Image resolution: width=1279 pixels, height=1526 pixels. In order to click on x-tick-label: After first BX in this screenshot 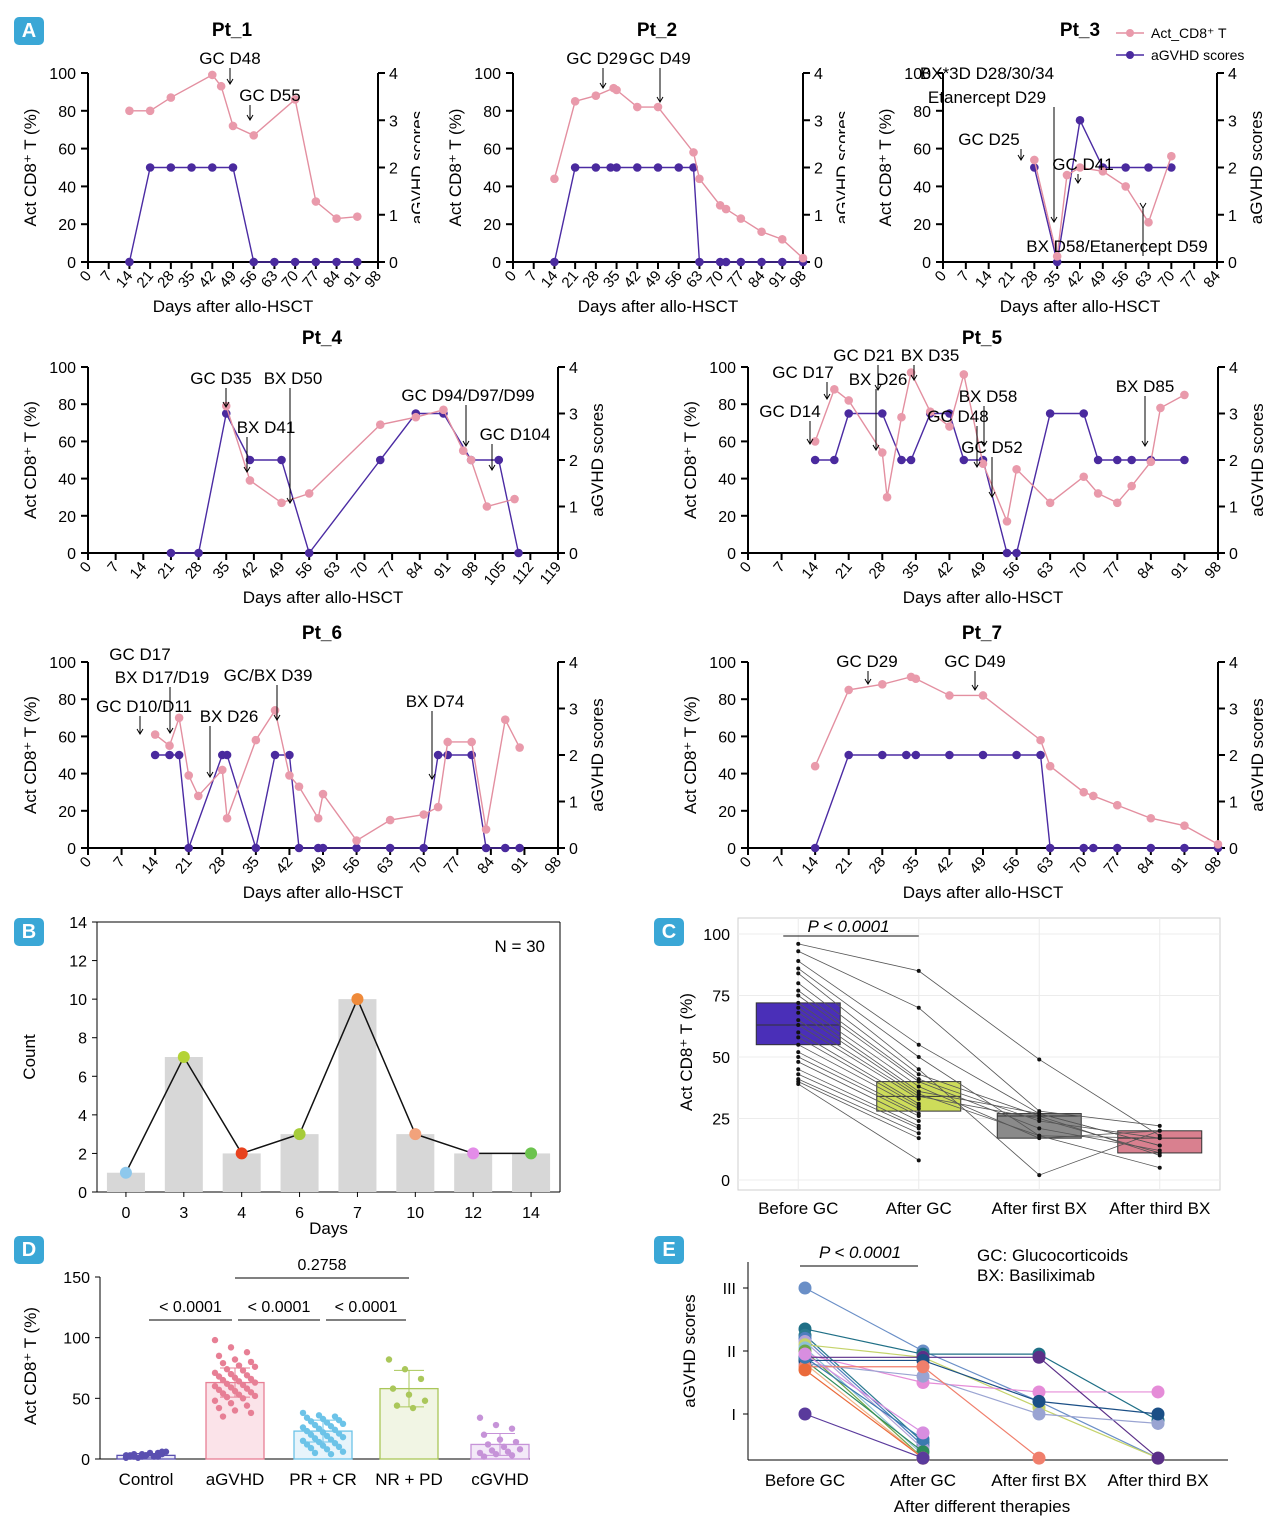, I will do `click(1039, 1208)`.